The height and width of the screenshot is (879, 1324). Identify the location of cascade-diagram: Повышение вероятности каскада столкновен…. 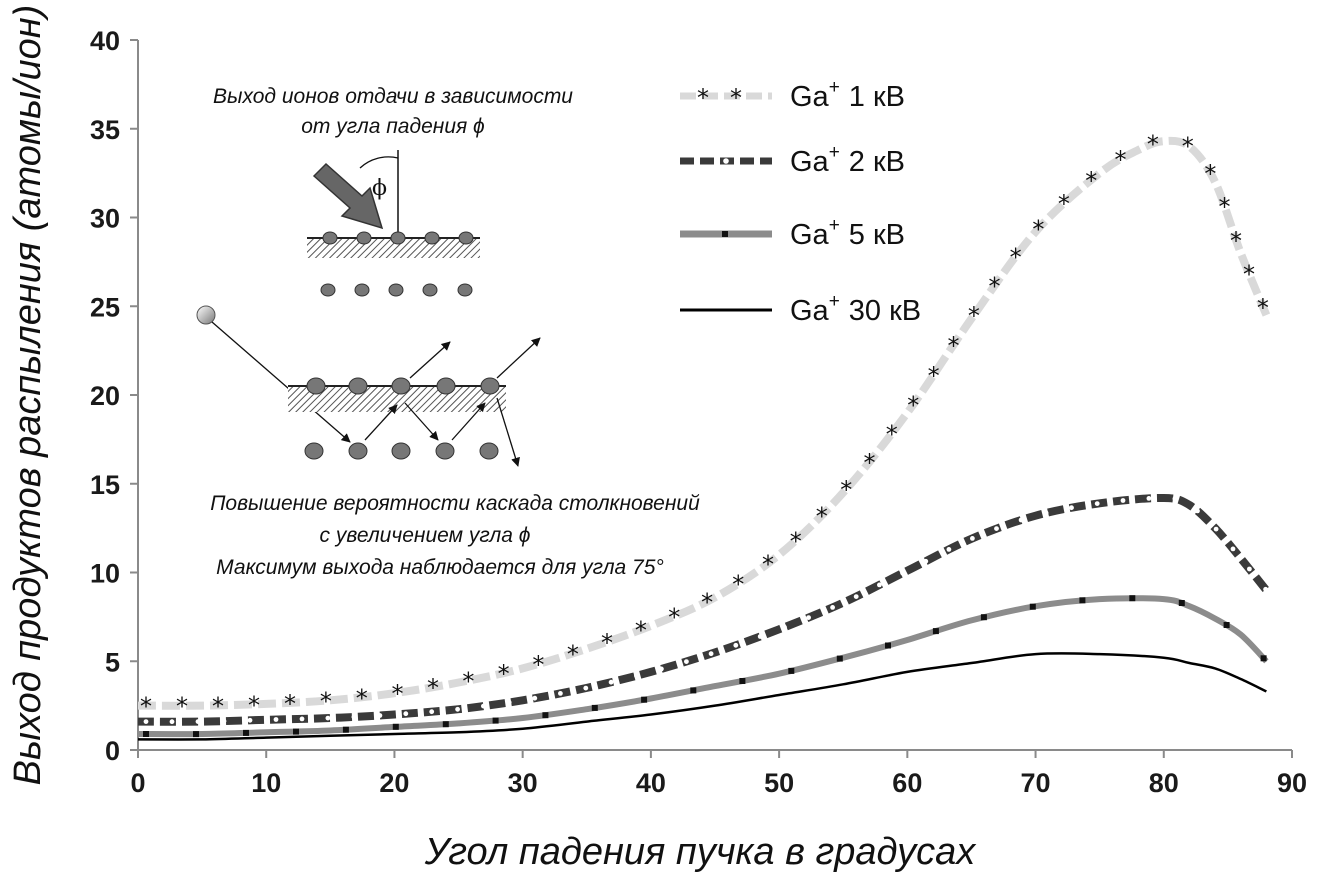
(448, 442).